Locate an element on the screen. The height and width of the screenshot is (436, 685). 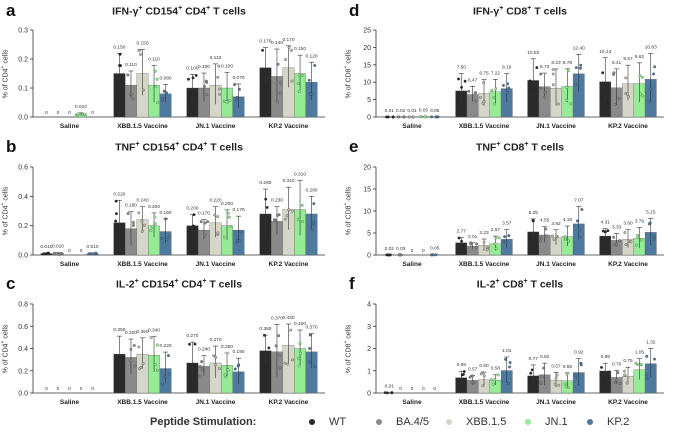
chart-b-value-label: 0.160 is located at coordinates (166, 213).